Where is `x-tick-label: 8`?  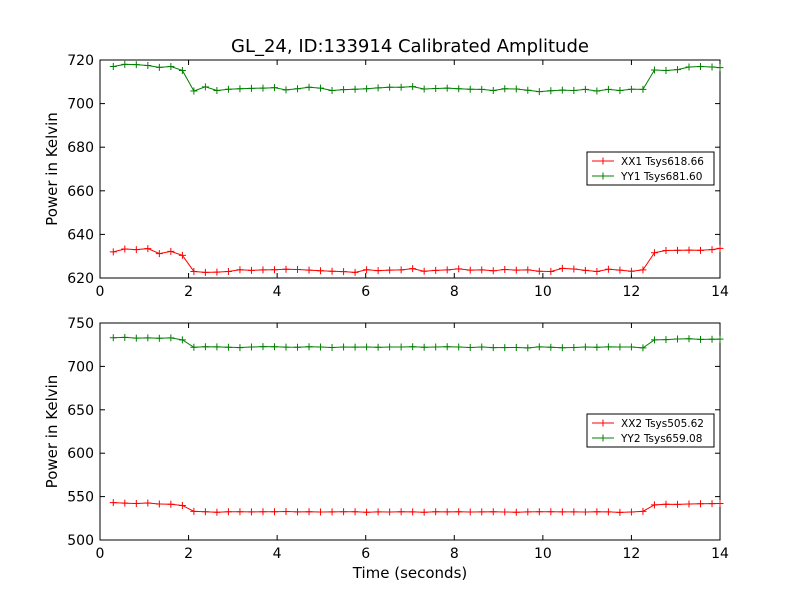 x-tick-label: 8 is located at coordinates (454, 292).